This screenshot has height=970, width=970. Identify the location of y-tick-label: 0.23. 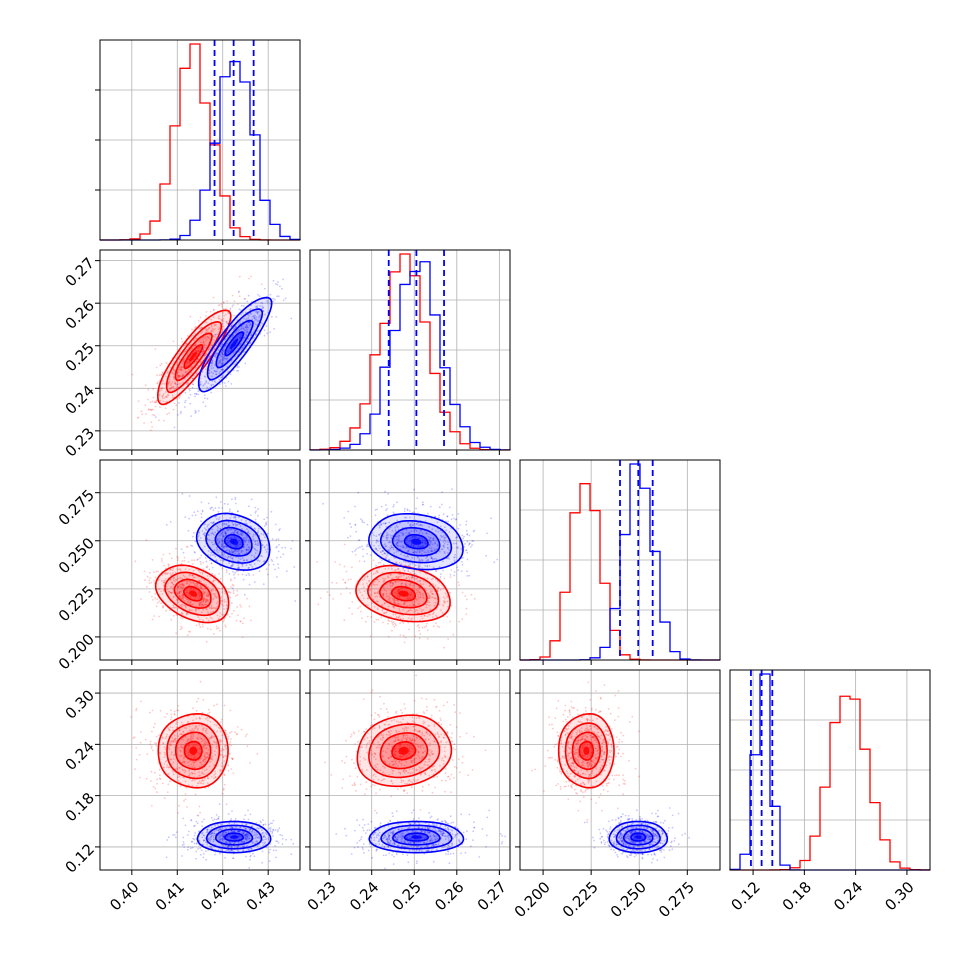
(80, 442).